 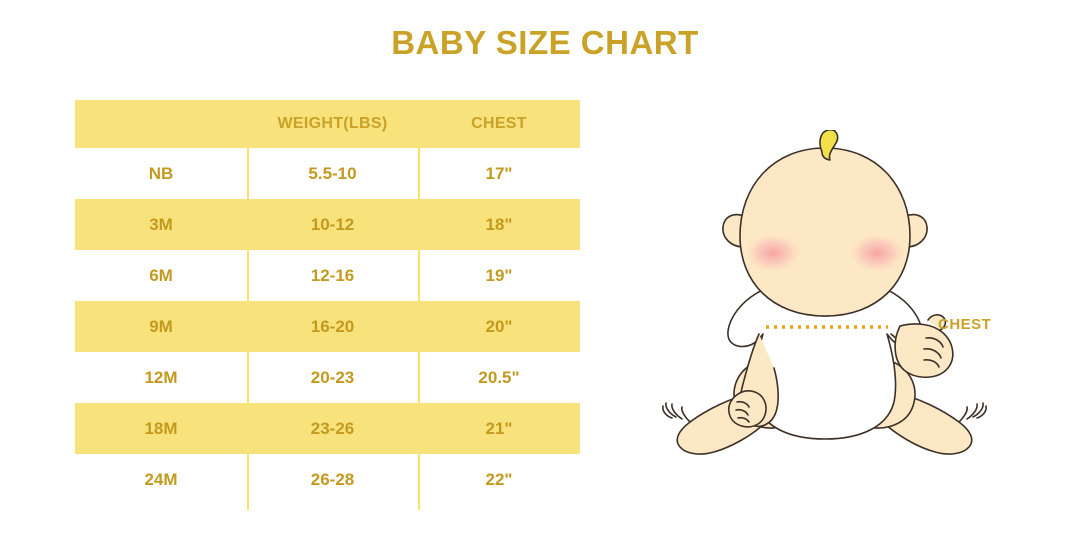 What do you see at coordinates (332, 377) in the screenshot?
I see `cell-weight: 20-23` at bounding box center [332, 377].